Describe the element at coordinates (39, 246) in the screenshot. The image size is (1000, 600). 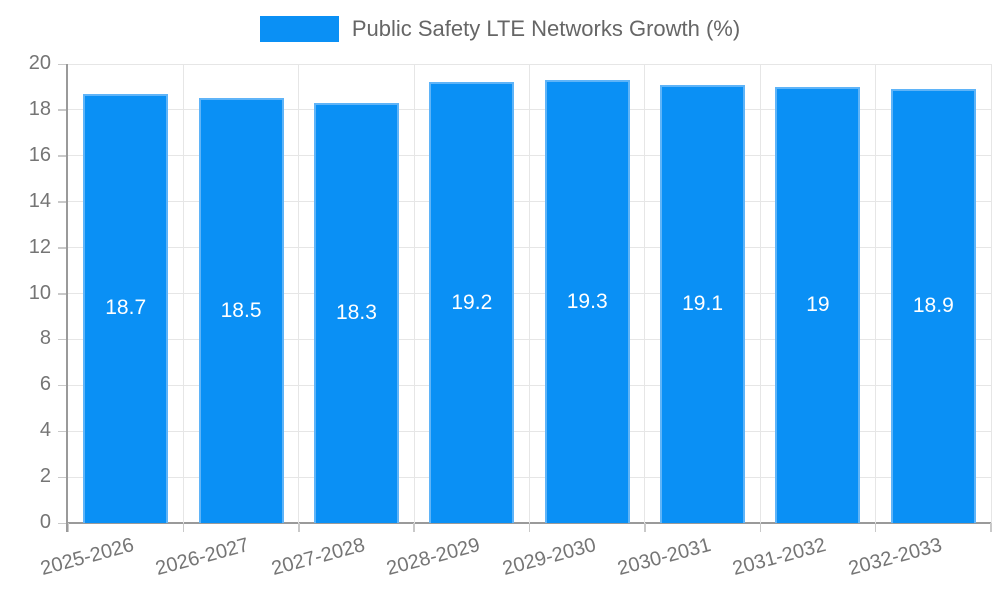
I see `y-tick-label: 12` at that location.